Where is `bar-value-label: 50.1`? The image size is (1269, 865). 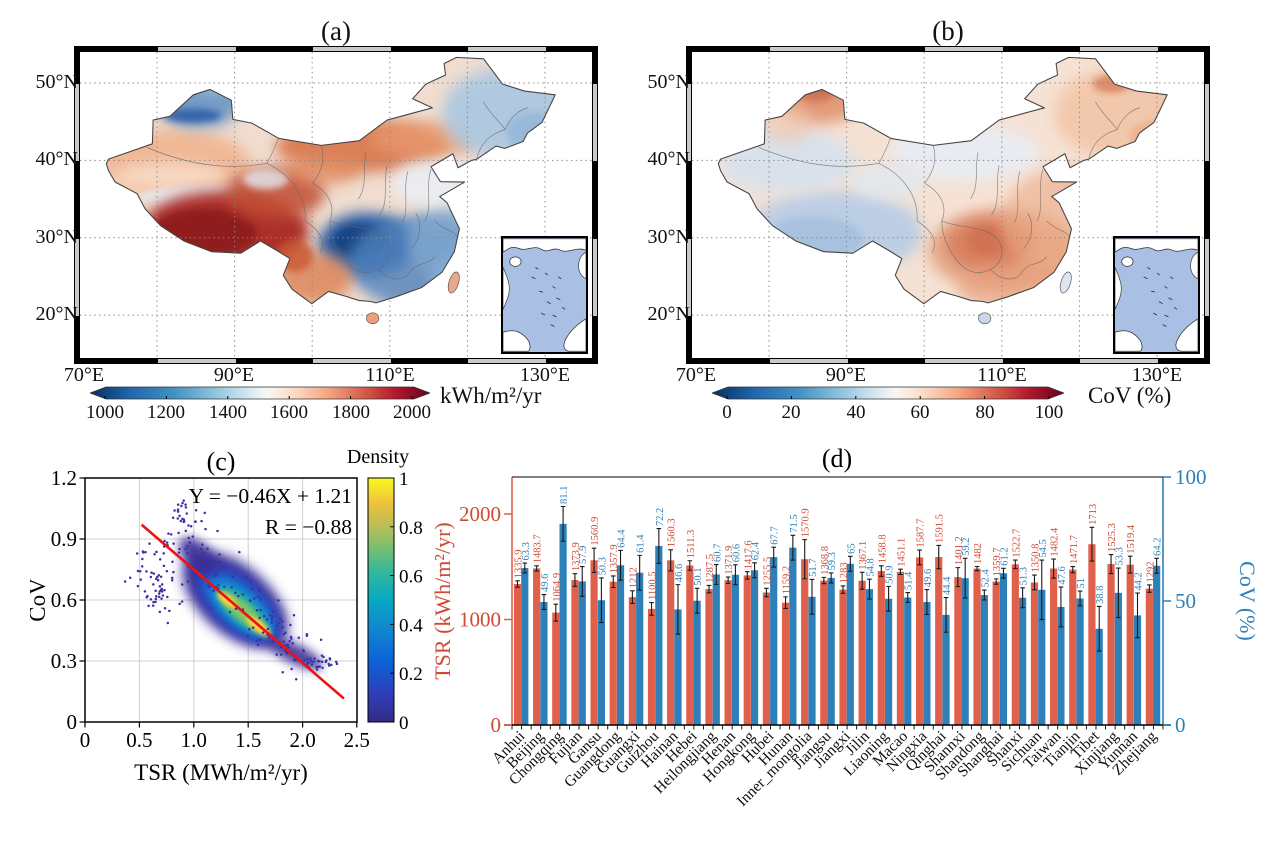 bar-value-label: 50.1 is located at coordinates (698, 576).